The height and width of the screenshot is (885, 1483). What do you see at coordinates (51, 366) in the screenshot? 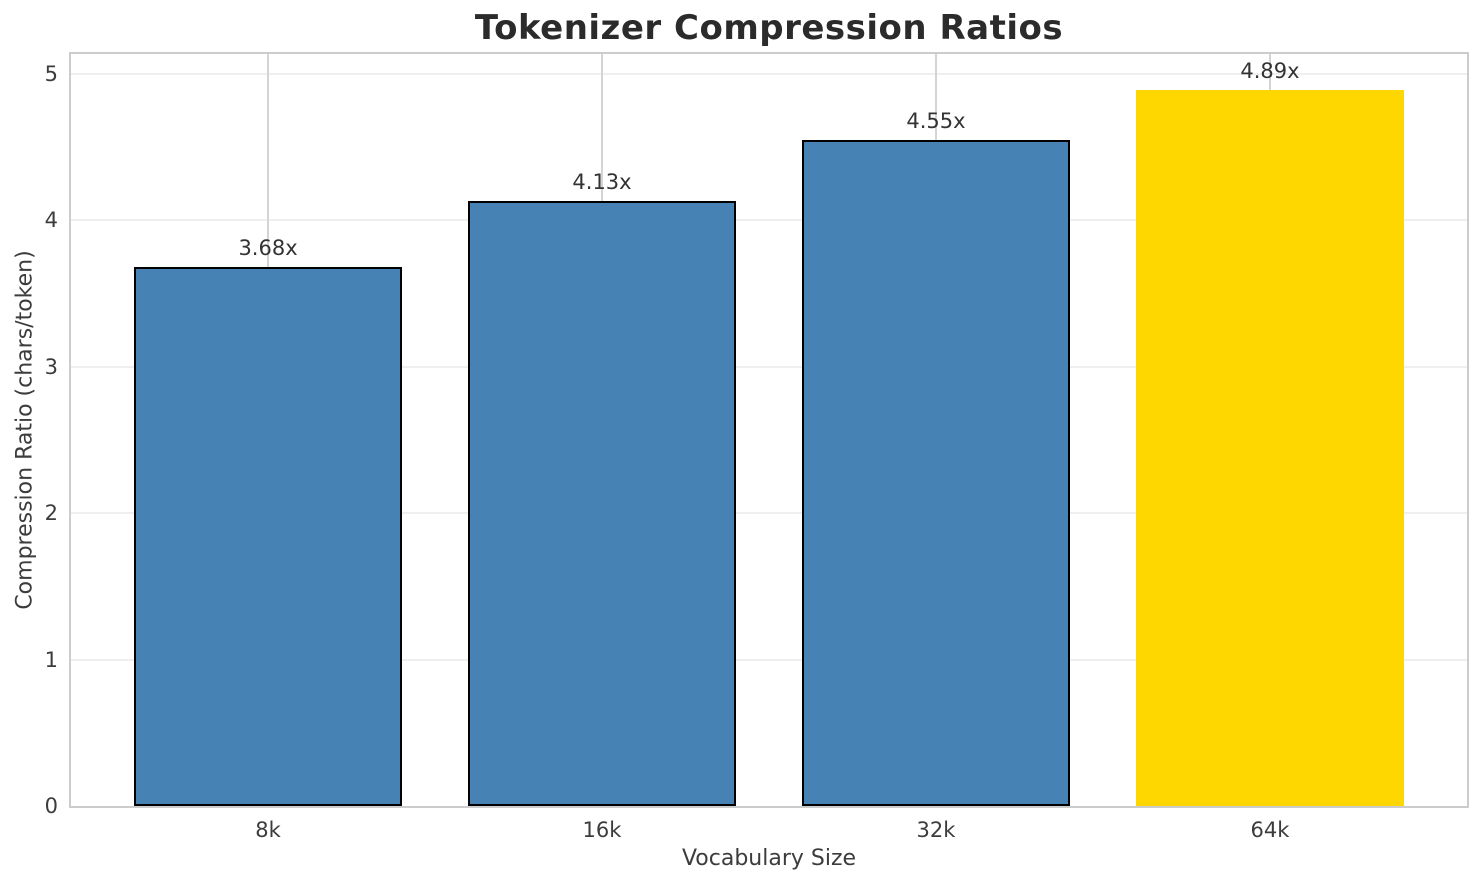
I see `y-tick-label-3: 3` at bounding box center [51, 366].